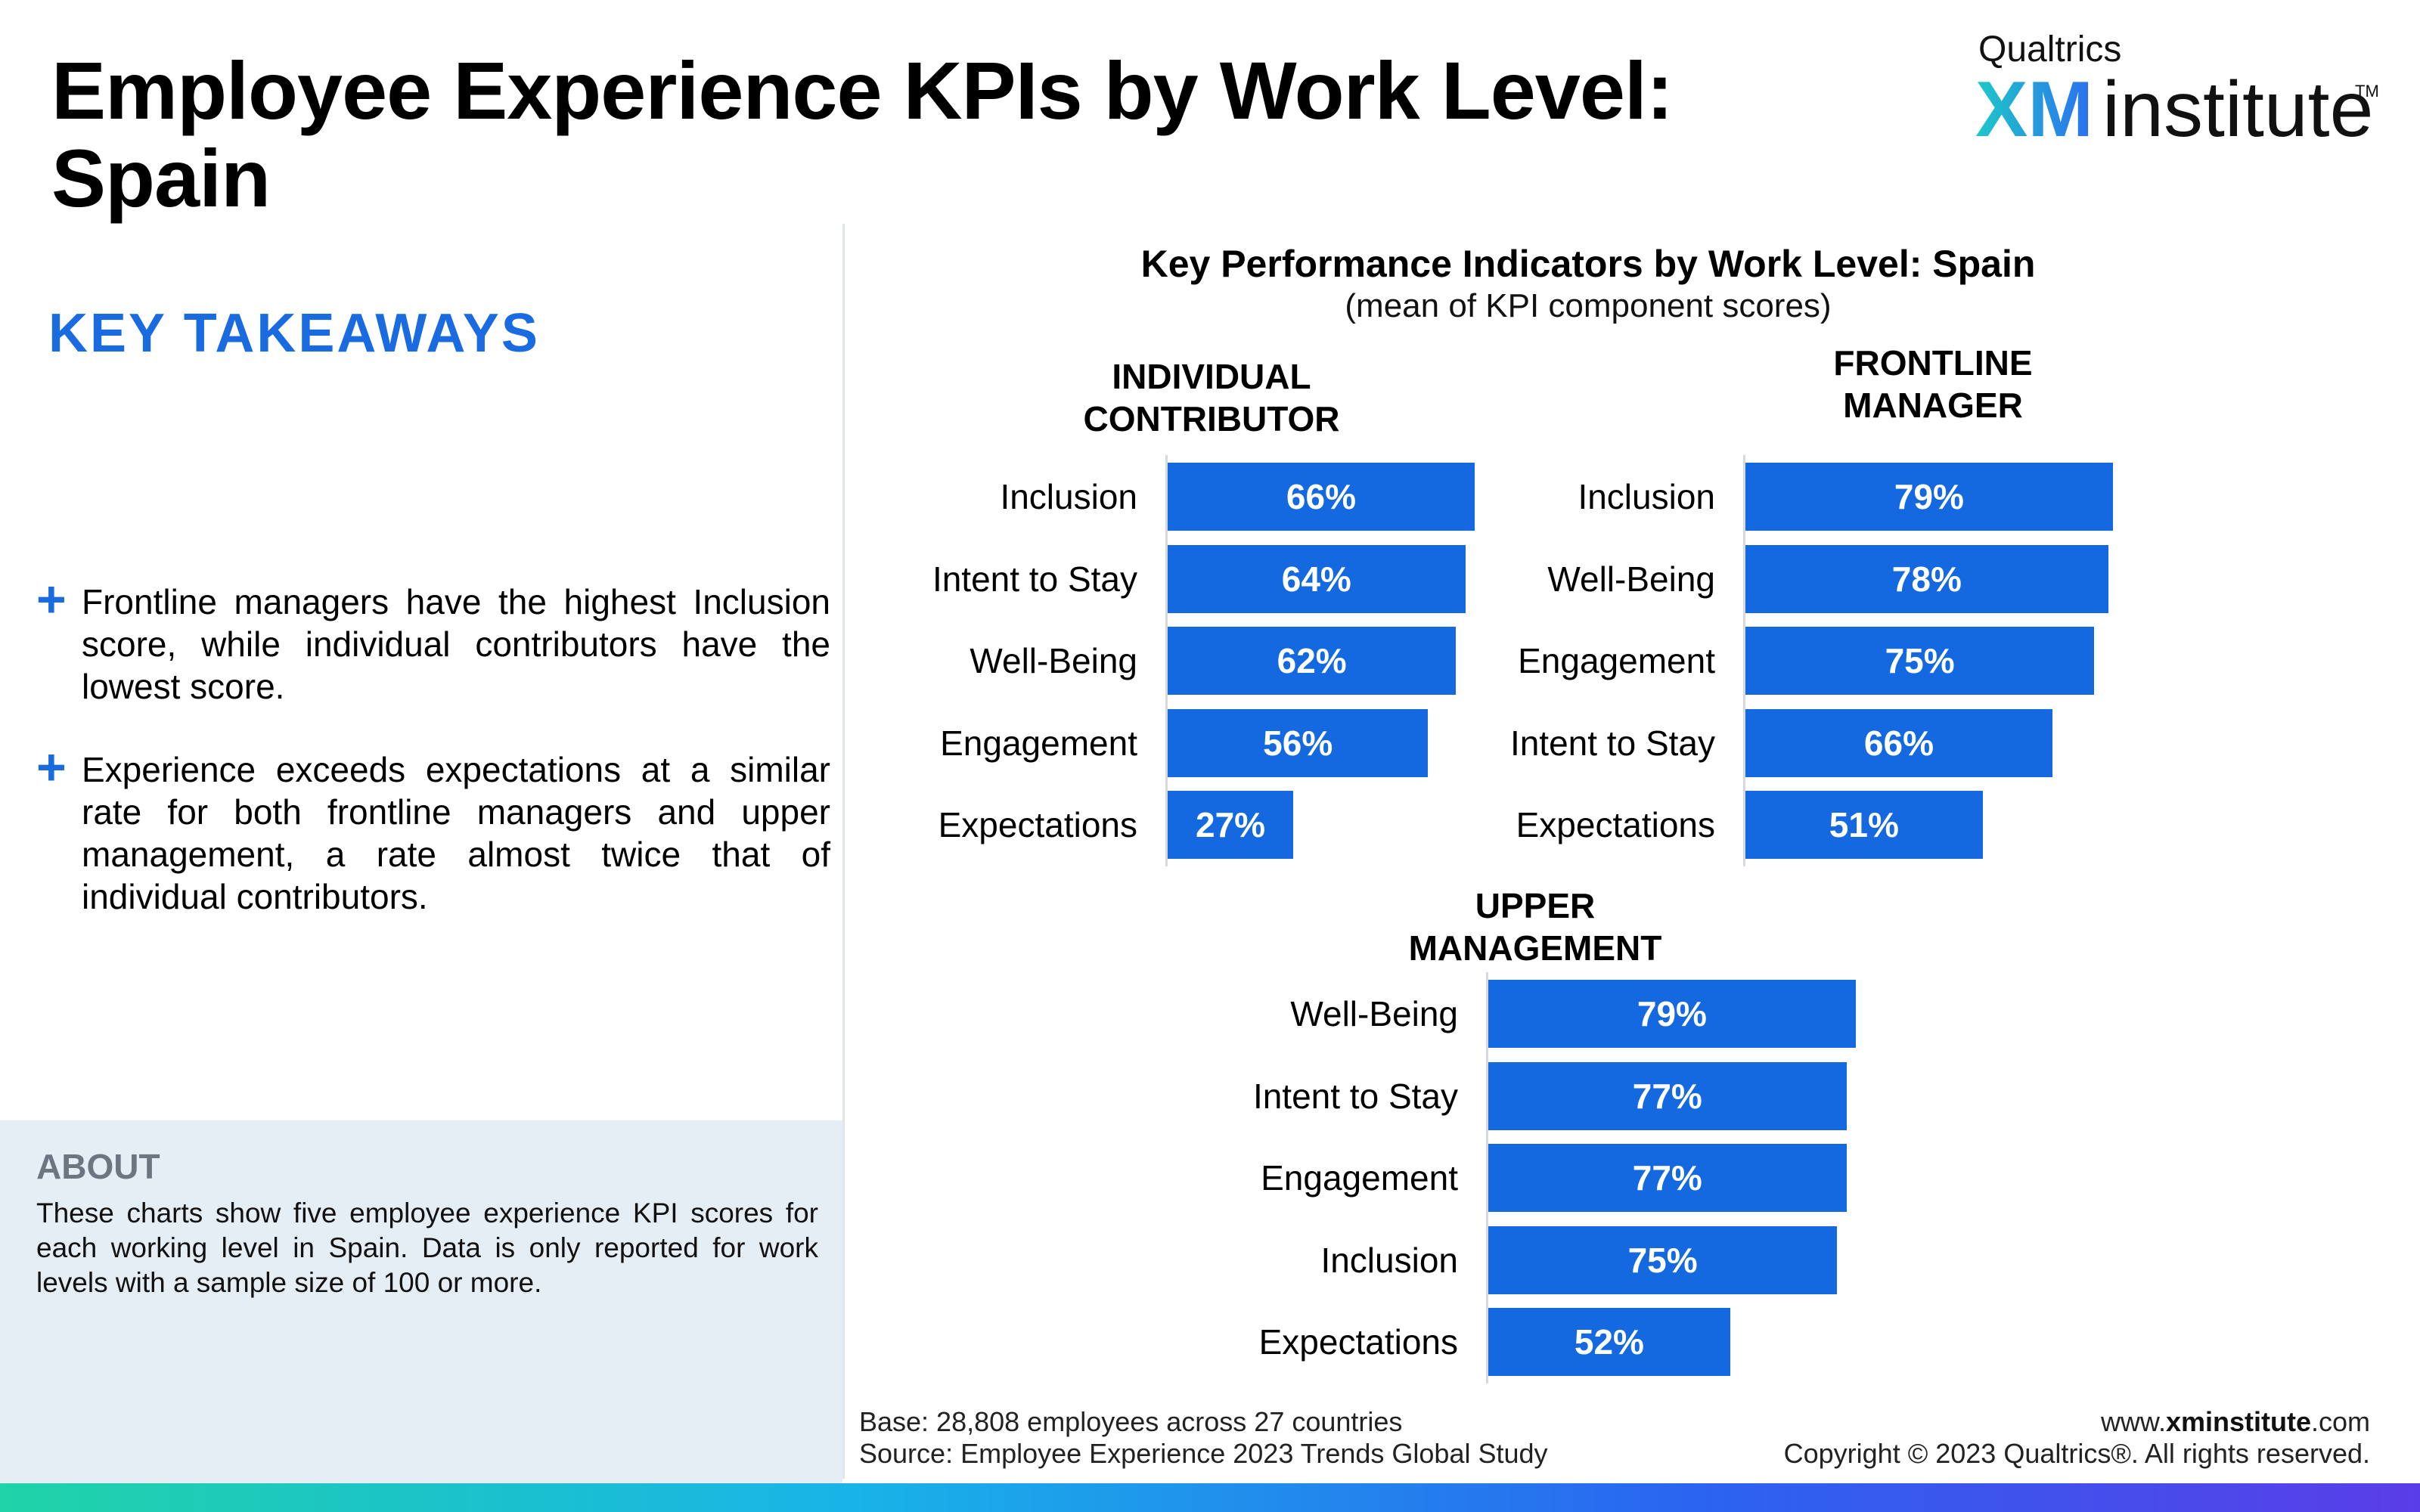  Describe the element at coordinates (1211, 418) in the screenshot. I see `panel-title-line: CONTRIBUTOR` at that location.